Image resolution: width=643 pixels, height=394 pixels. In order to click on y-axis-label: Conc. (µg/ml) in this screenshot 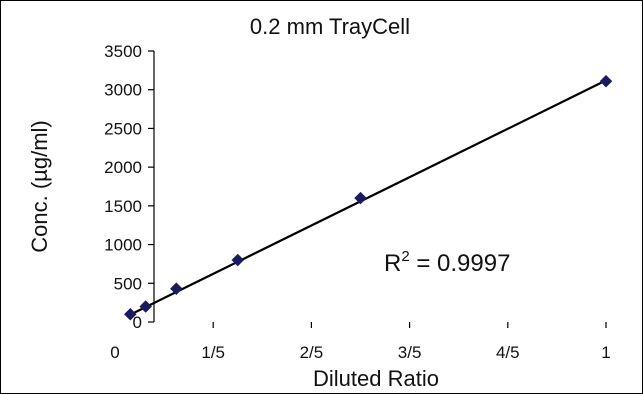, I will do `click(39, 186)`.